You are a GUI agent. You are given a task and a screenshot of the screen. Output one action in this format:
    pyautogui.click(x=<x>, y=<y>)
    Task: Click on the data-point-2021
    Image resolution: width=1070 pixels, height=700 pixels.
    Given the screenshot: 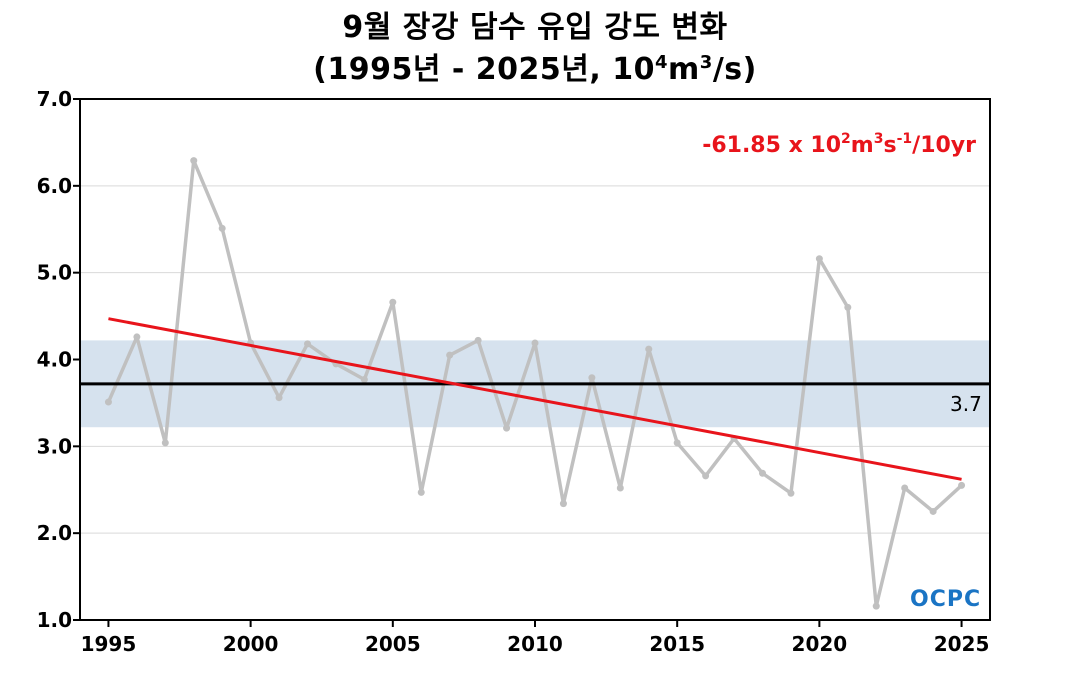 What is the action you would take?
    pyautogui.click(x=848, y=307)
    